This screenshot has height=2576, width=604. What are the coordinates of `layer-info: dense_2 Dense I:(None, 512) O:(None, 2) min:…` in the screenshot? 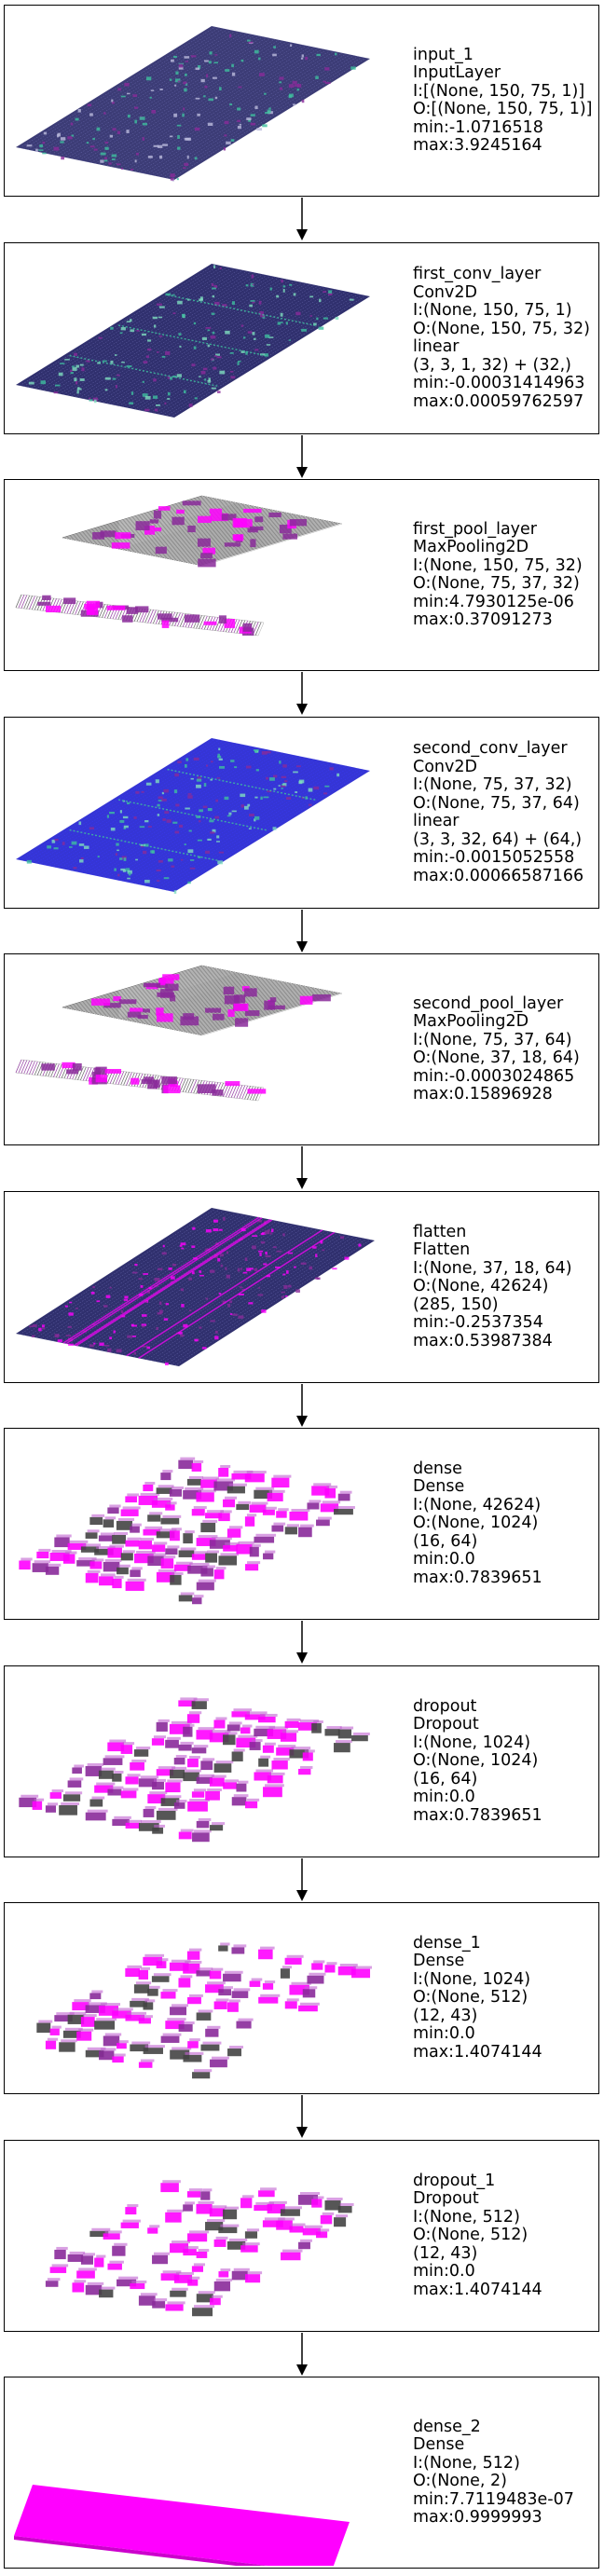 It's located at (493, 2472).